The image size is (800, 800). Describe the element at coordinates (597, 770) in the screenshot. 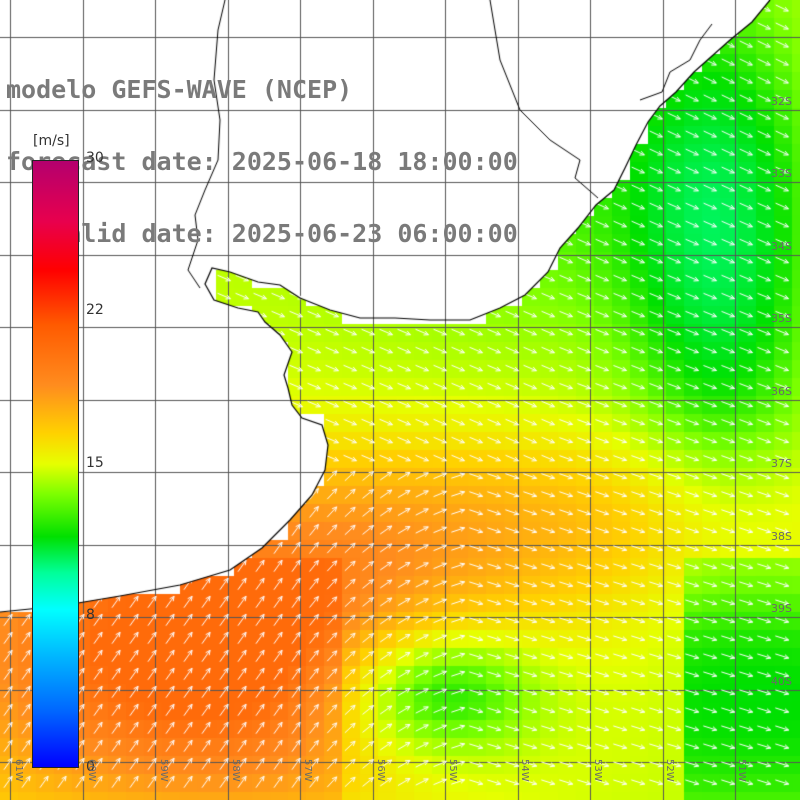

I see `lon-label: 53W` at that location.